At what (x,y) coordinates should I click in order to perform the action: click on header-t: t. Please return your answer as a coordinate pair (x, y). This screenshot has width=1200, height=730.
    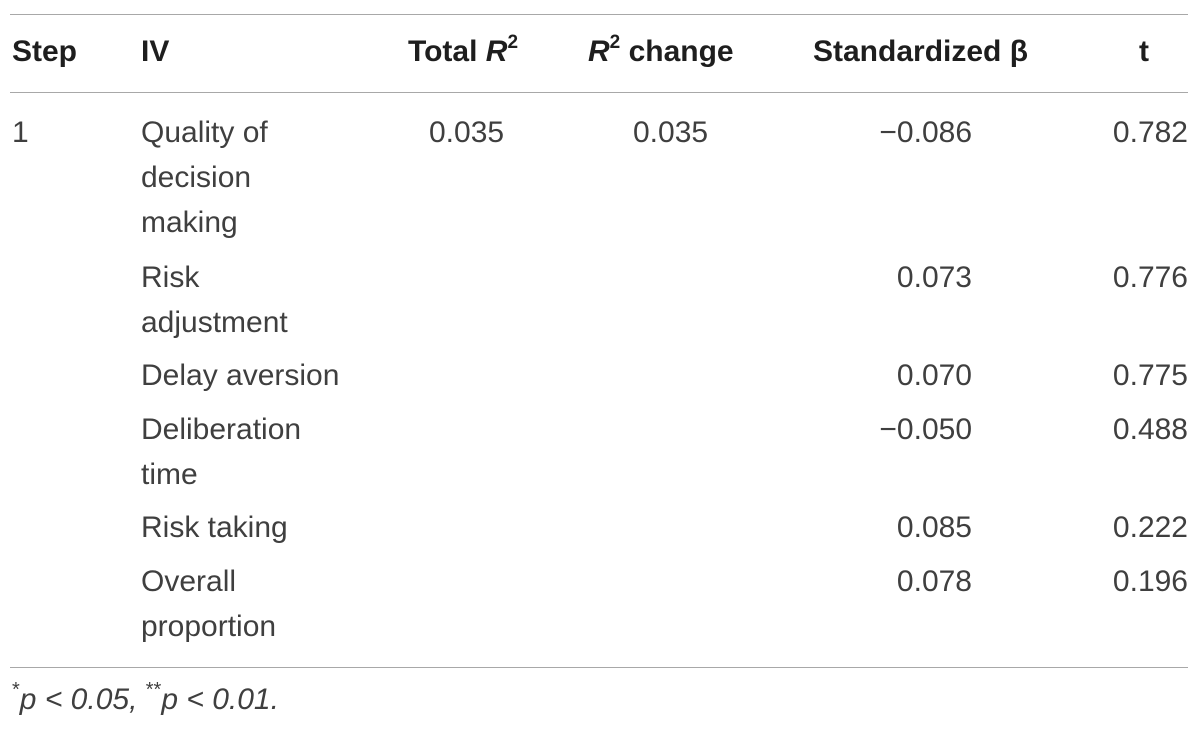
    Looking at the image, I should click on (1144, 51).